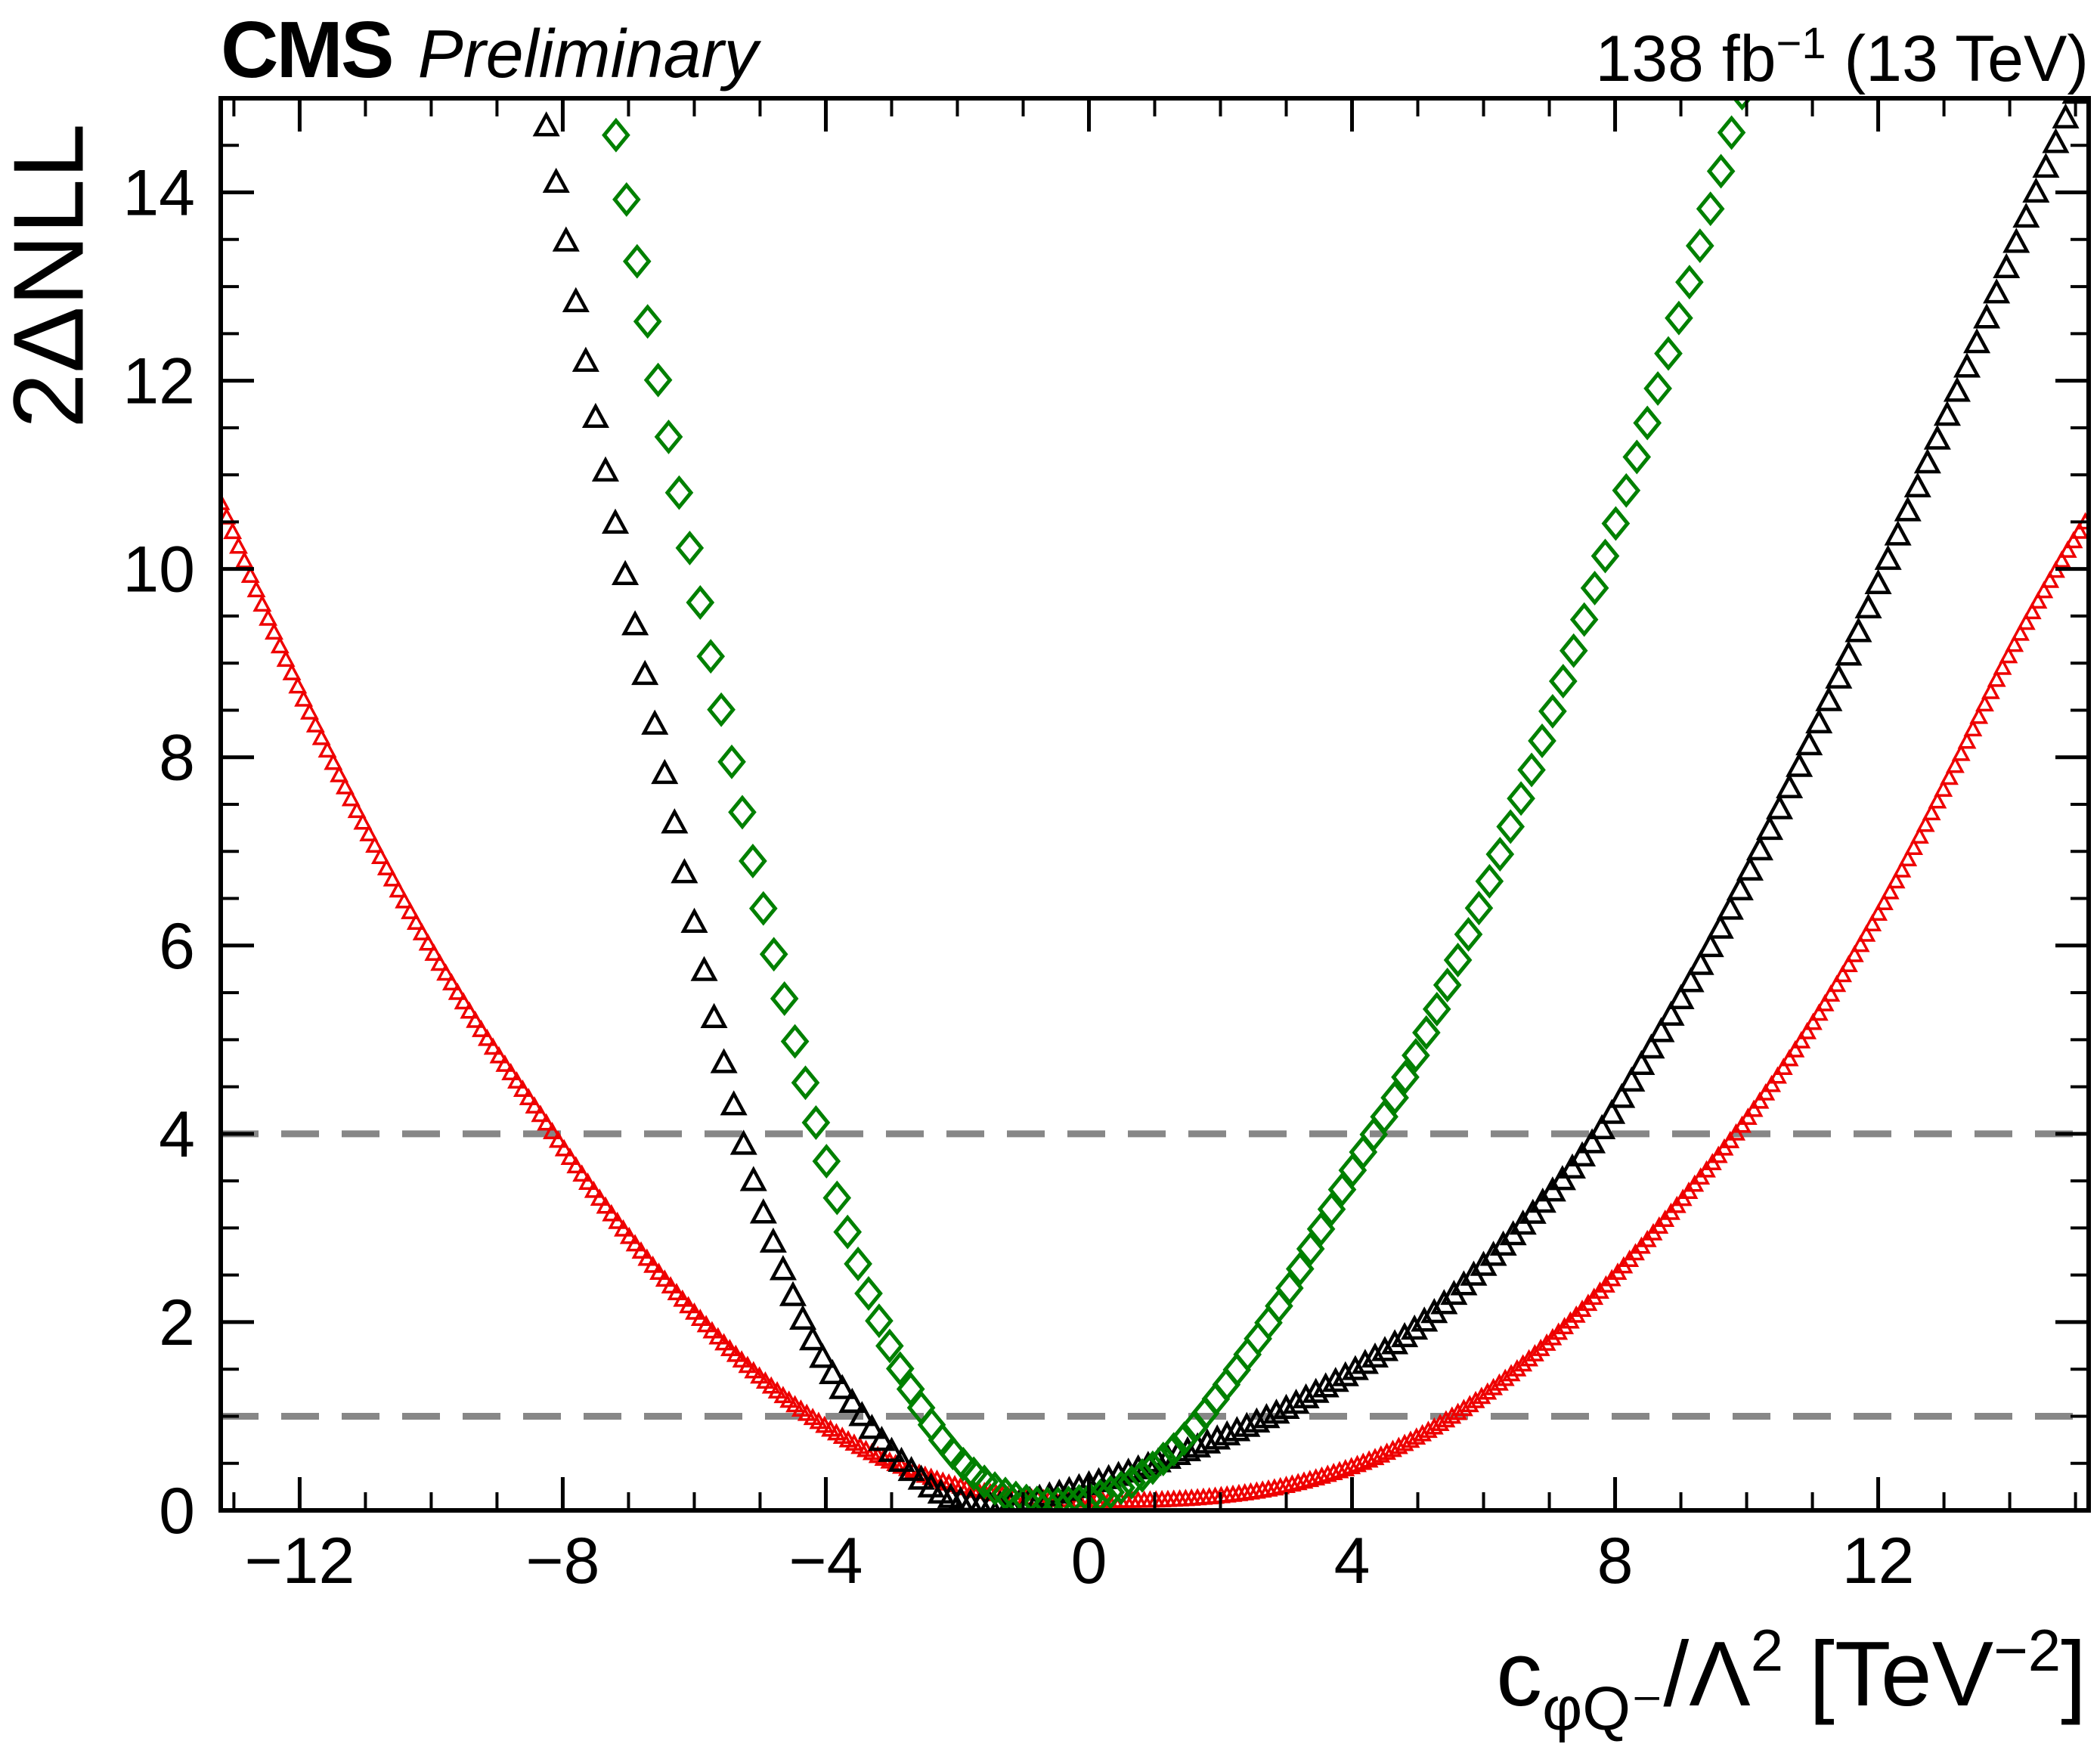  Describe the element at coordinates (1686, 59) in the screenshot. I see `lumi-value: 138 fb` at that location.